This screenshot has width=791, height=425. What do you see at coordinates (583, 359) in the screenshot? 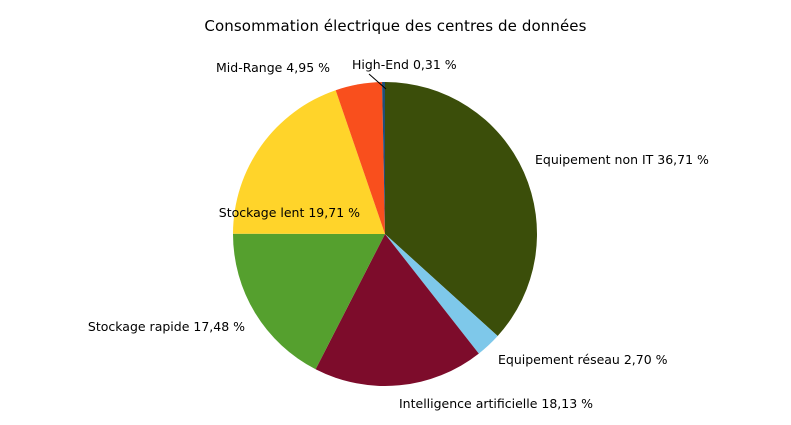
I see `slice-label-equipement-reseau: Equipement réseau 2,70 %` at bounding box center [583, 359].